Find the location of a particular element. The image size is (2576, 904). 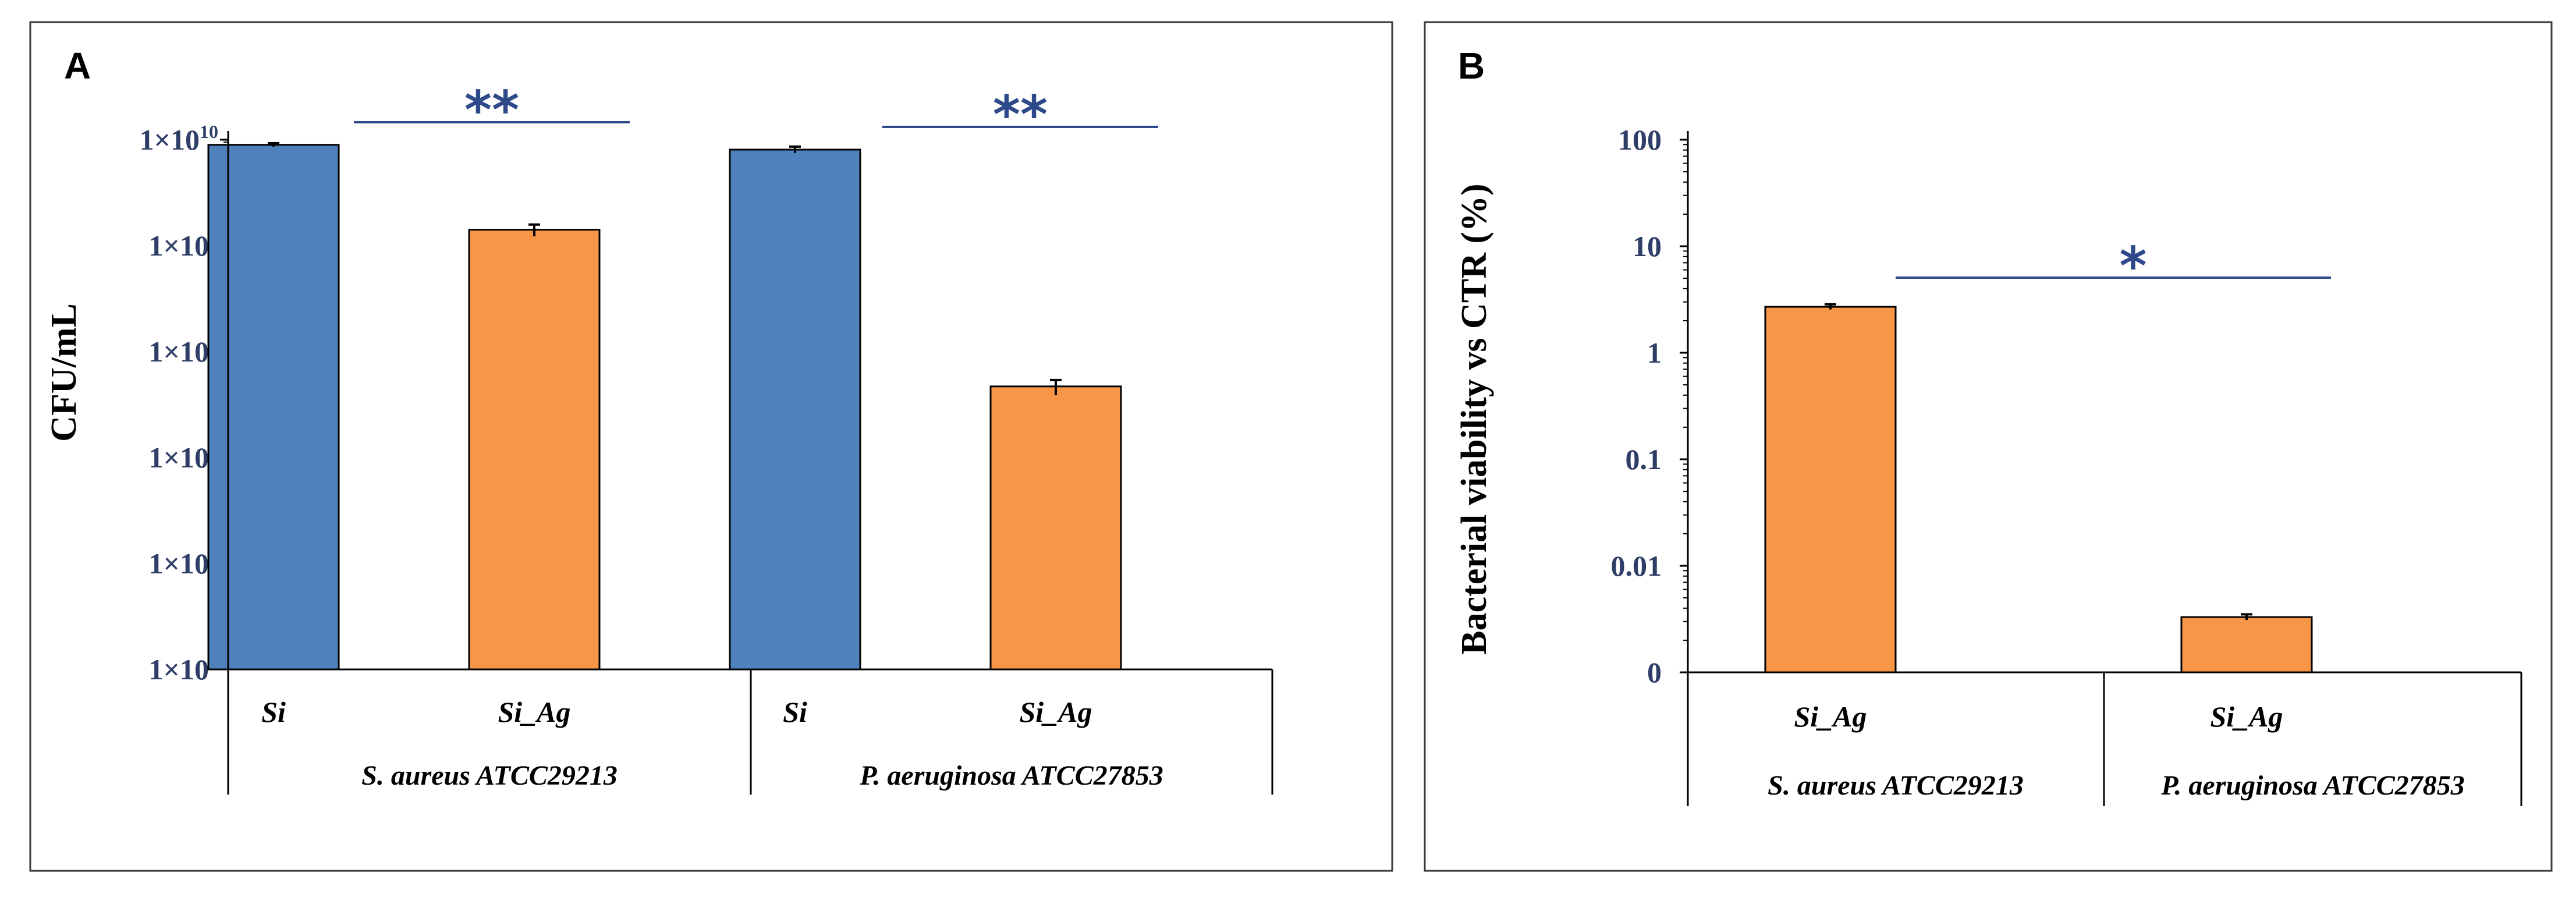

panel-b-letter: B is located at coordinates (1472, 66).